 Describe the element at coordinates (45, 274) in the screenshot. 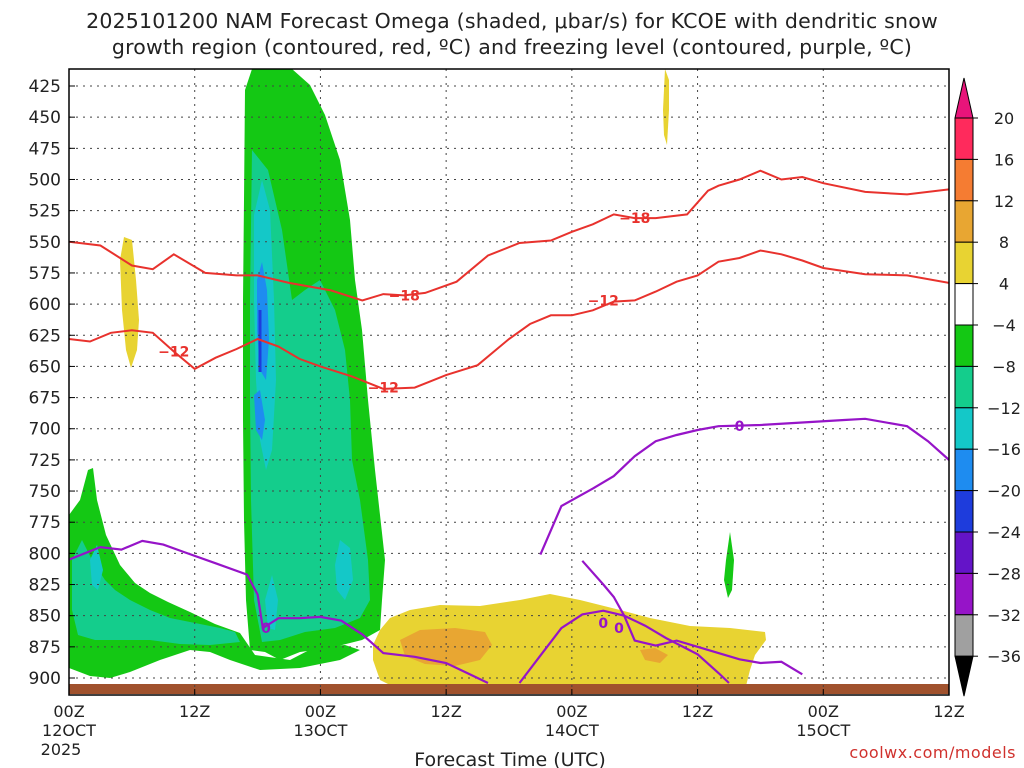

I see `y-tick-label: 575` at that location.